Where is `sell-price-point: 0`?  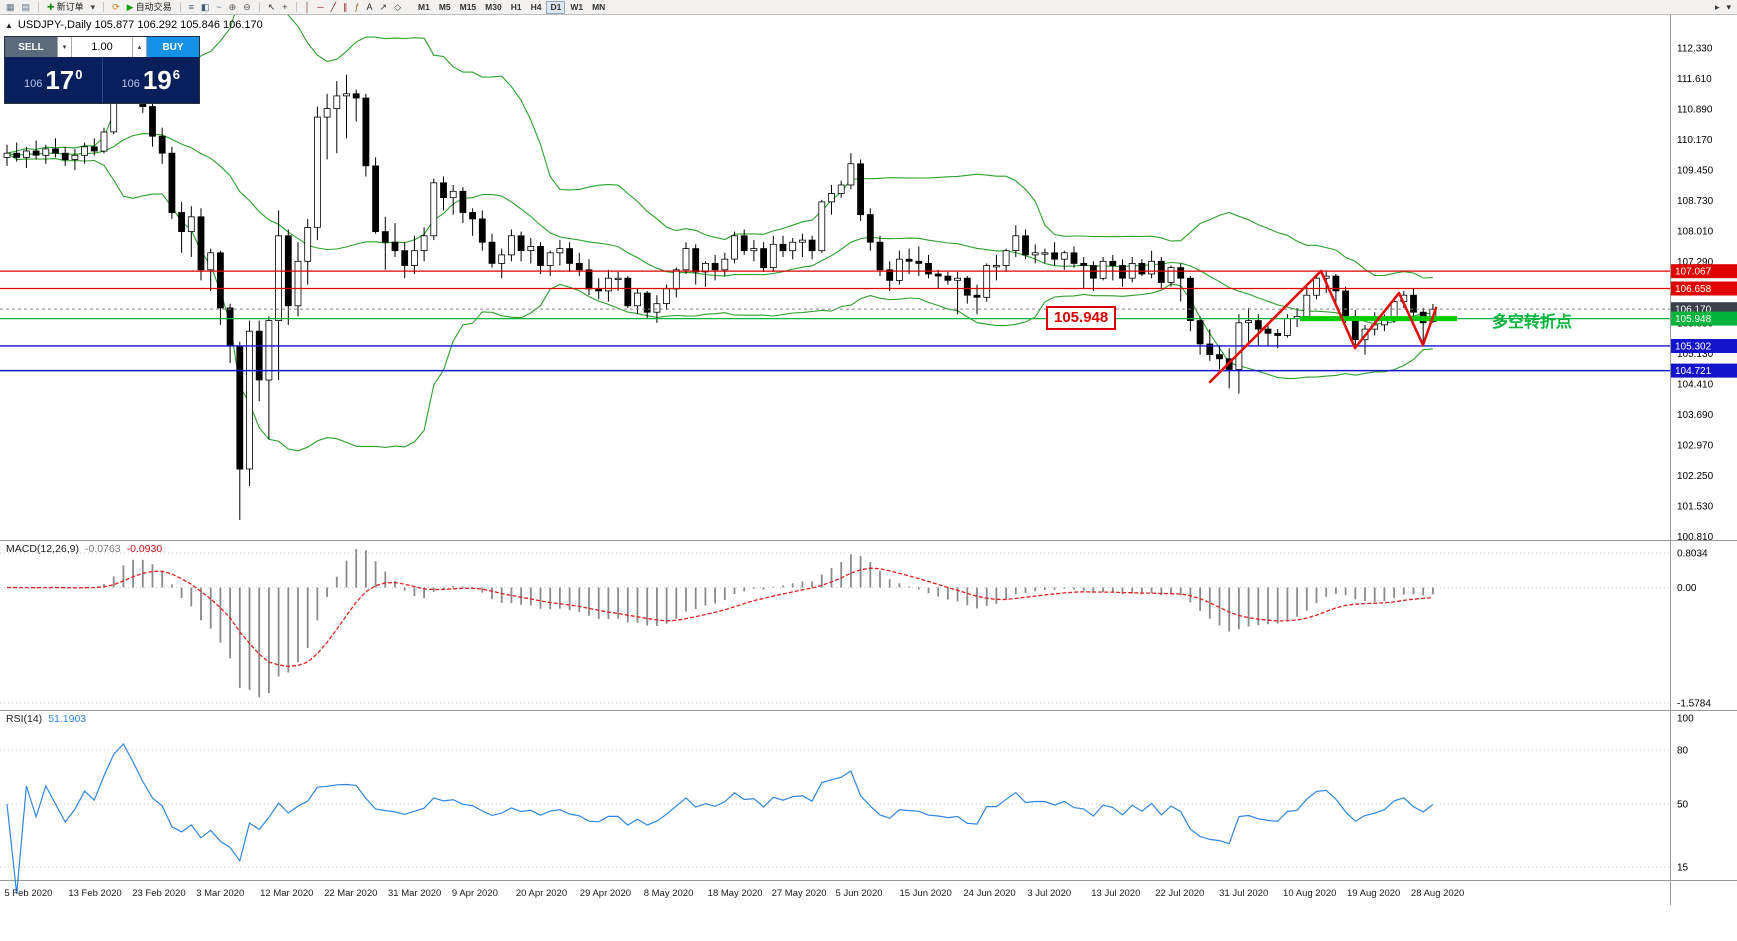
sell-price-point: 0 is located at coordinates (79, 74).